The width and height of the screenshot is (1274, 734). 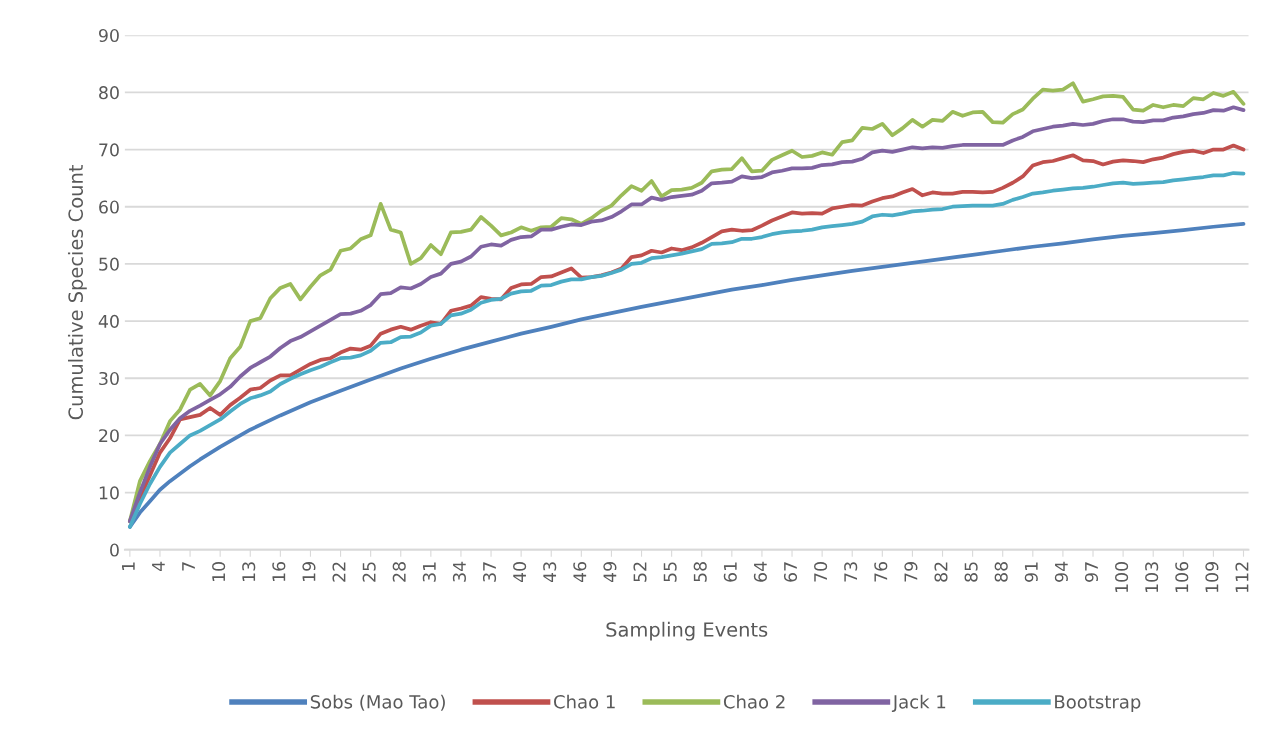 I want to click on x-tick-label: 106, so click(x=1182, y=577).